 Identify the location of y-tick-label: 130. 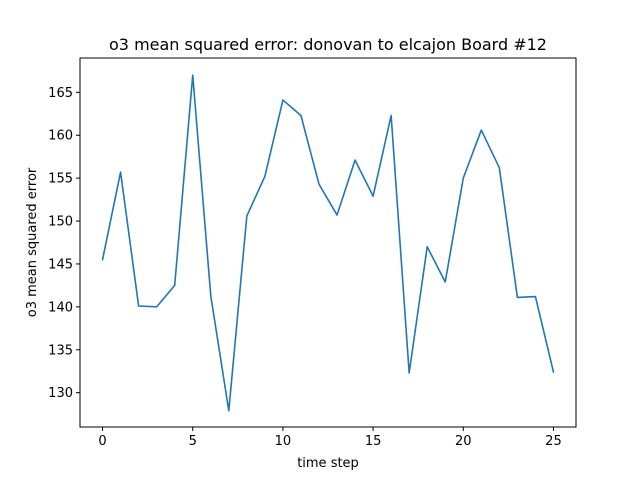
(60, 393).